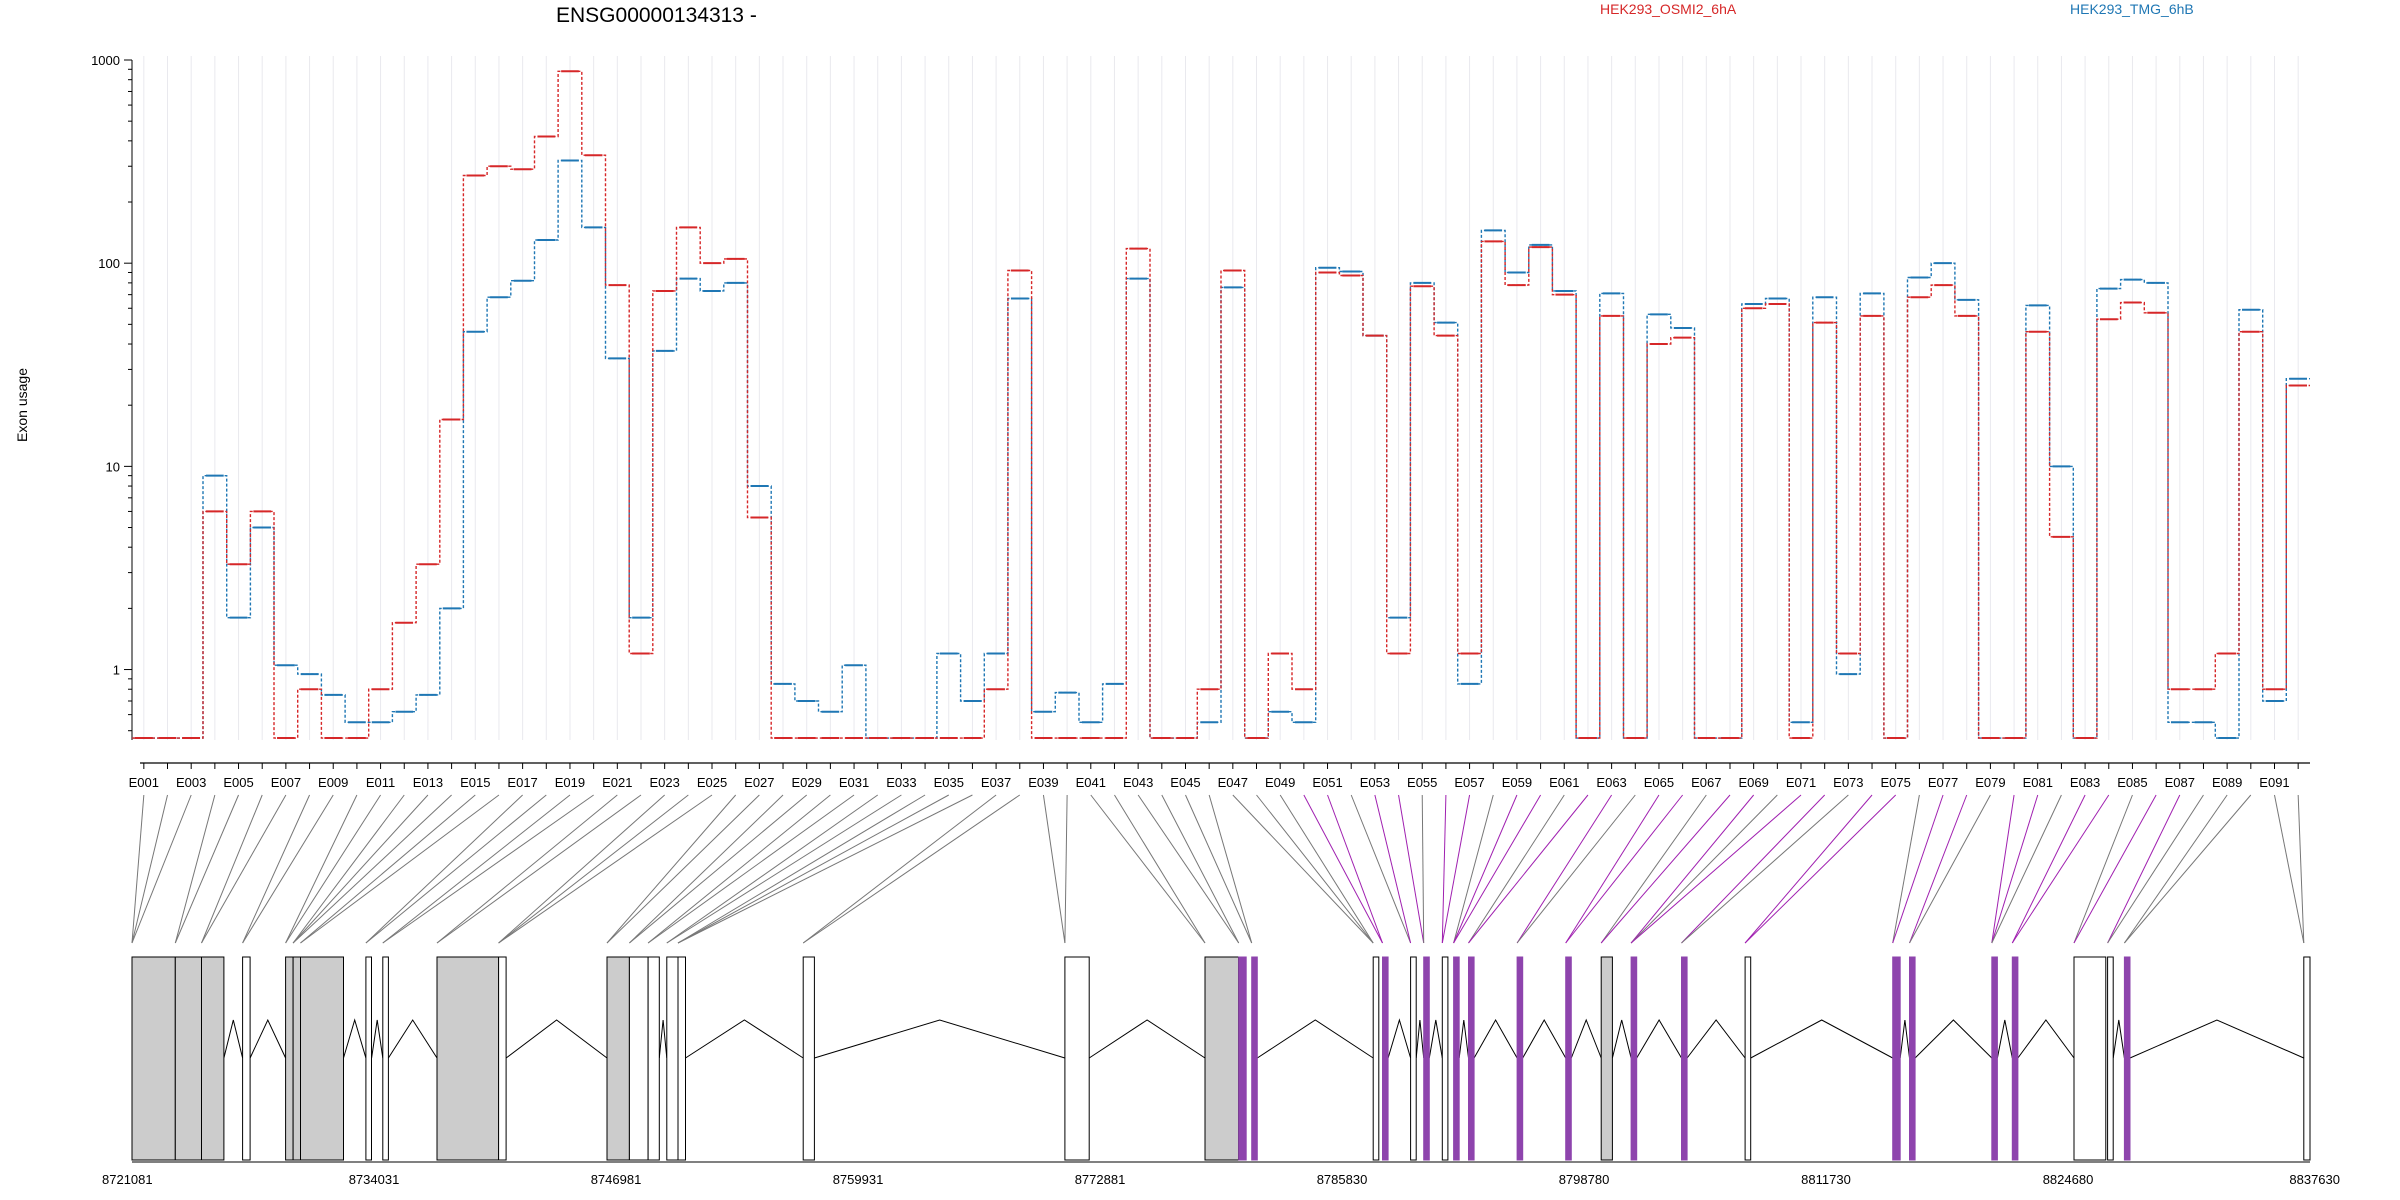 This screenshot has height=1200, width=2400. What do you see at coordinates (1100, 1179) in the screenshot?
I see `genomic-tick-label: 8772881` at bounding box center [1100, 1179].